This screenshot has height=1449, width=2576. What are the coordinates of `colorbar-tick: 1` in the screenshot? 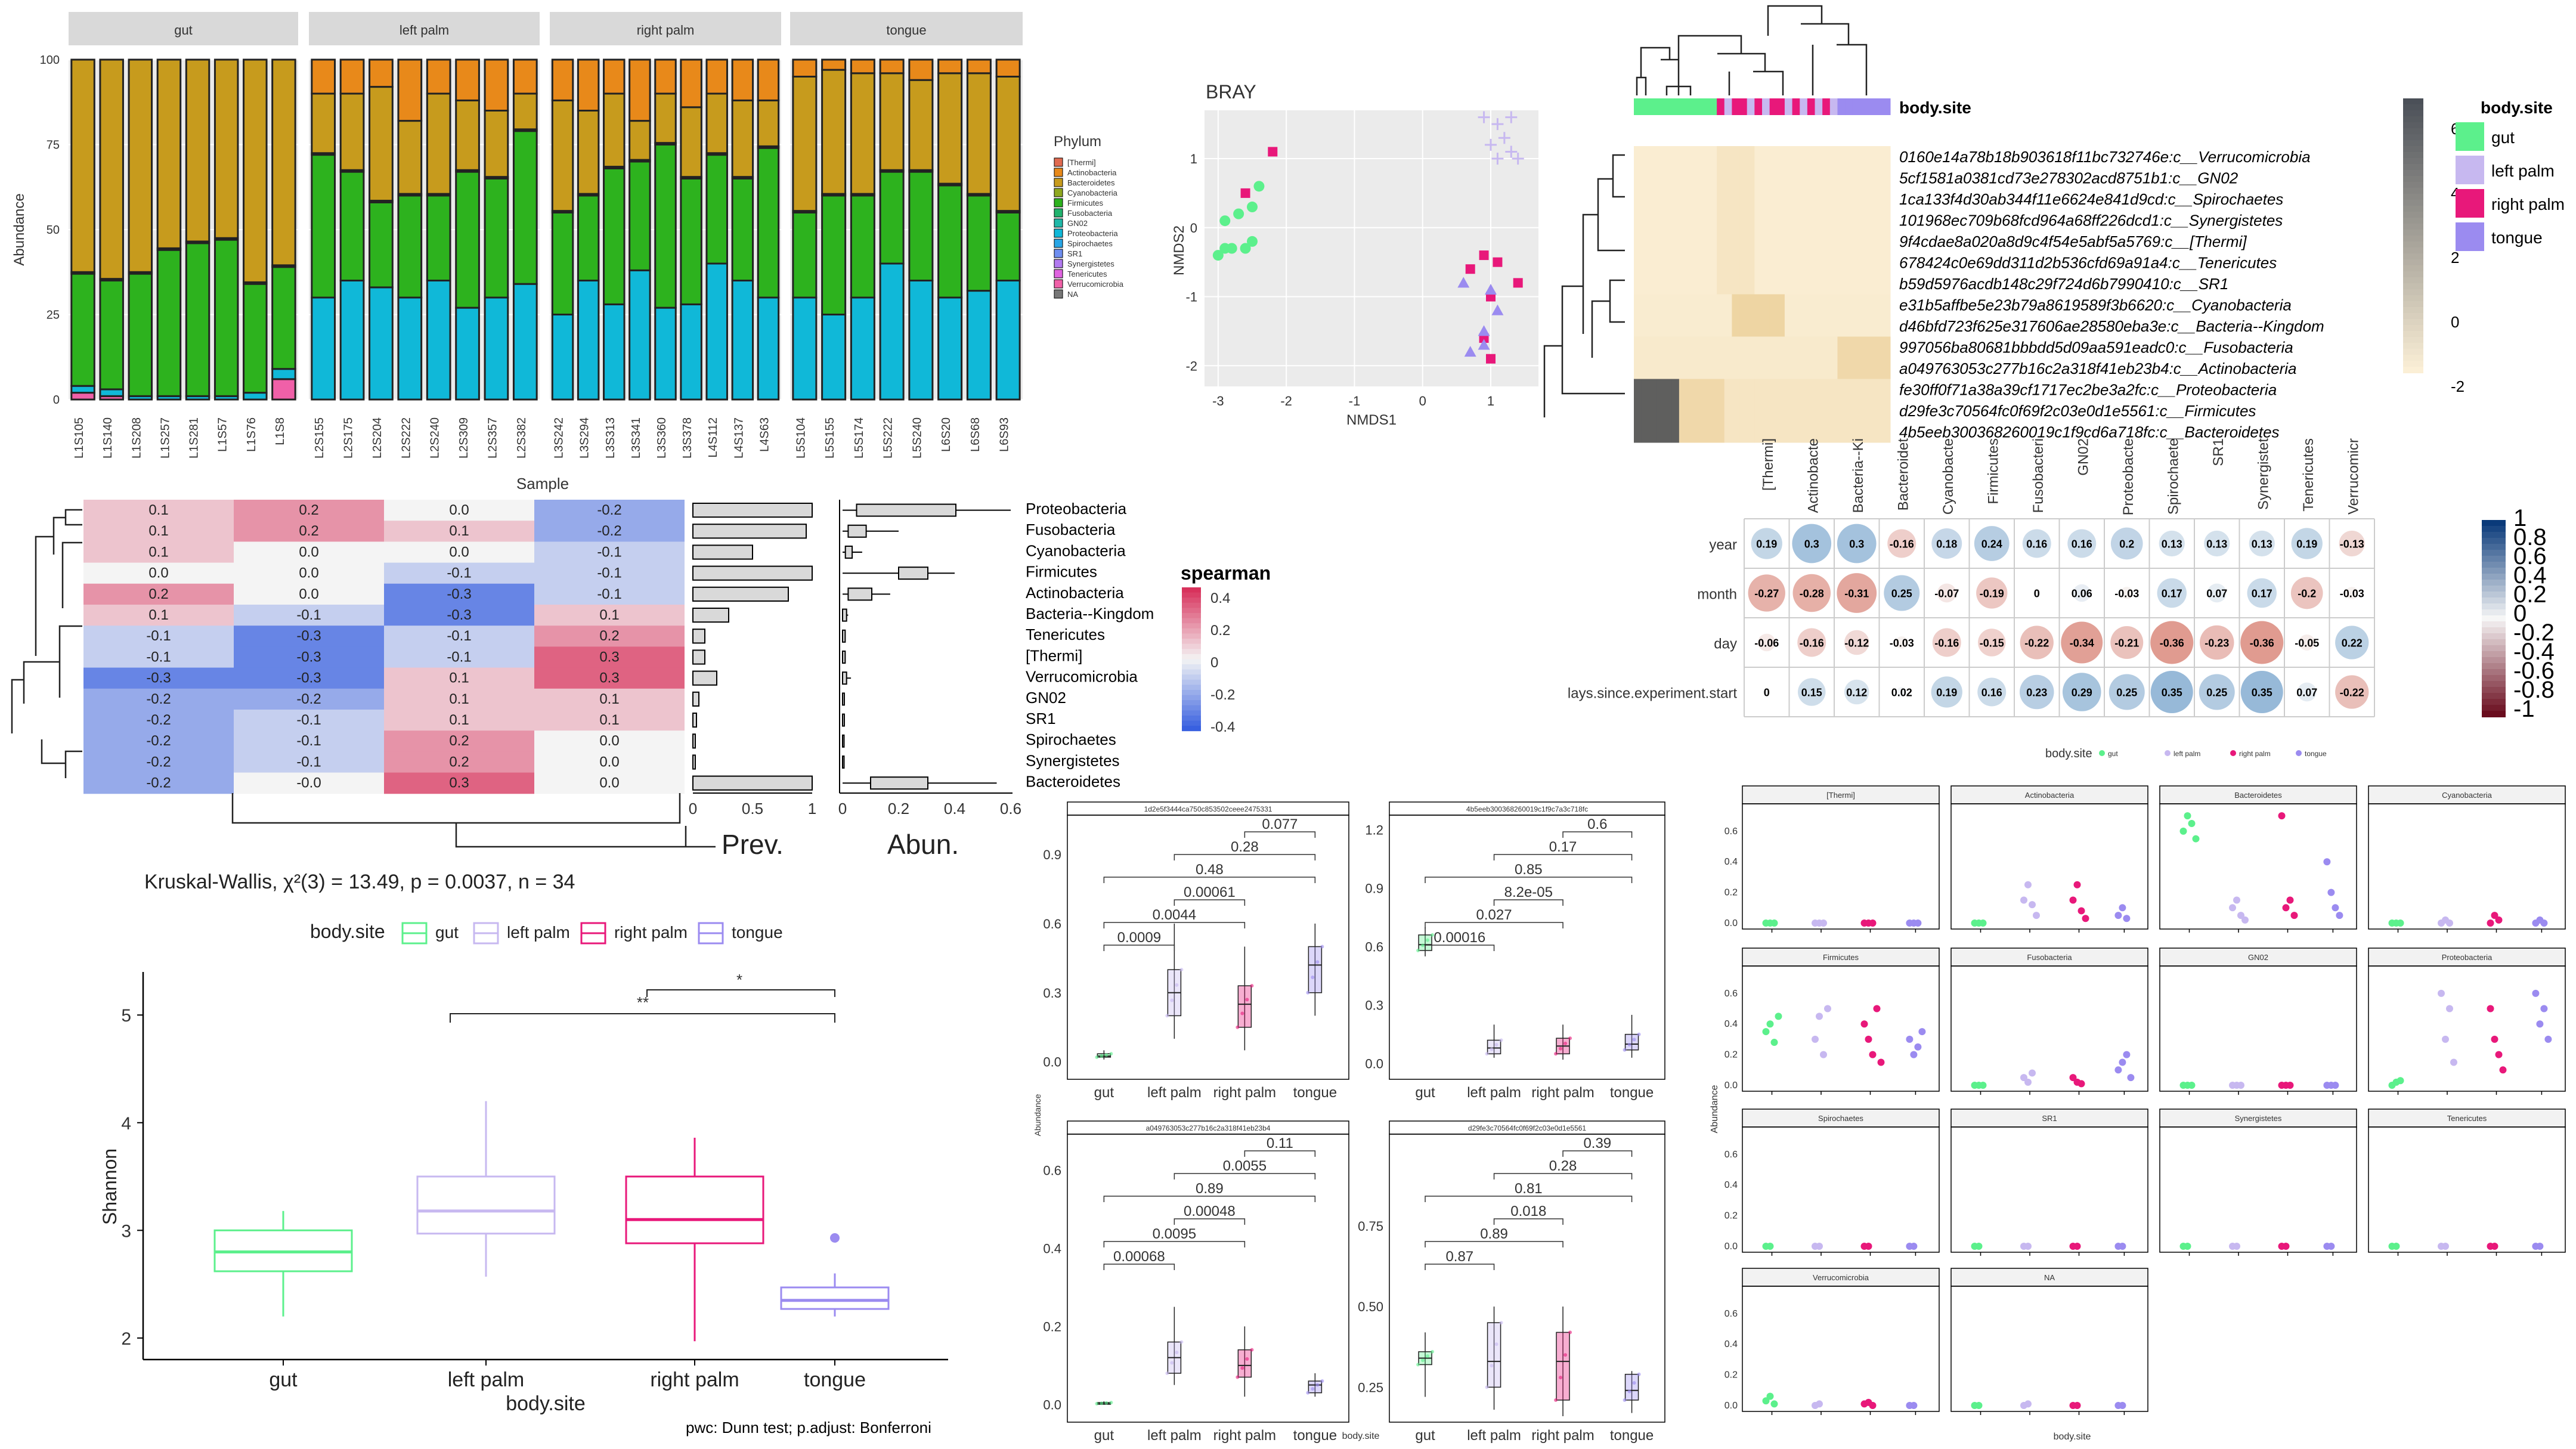 It's located at (2520, 518).